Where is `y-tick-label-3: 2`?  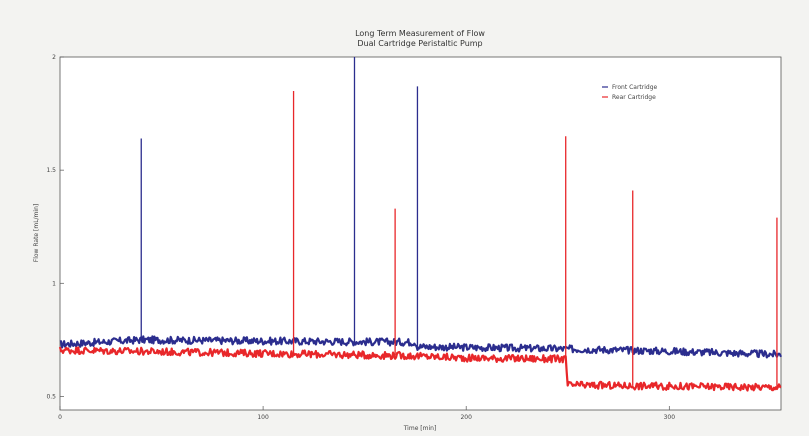 y-tick-label-3: 2 is located at coordinates (54, 57).